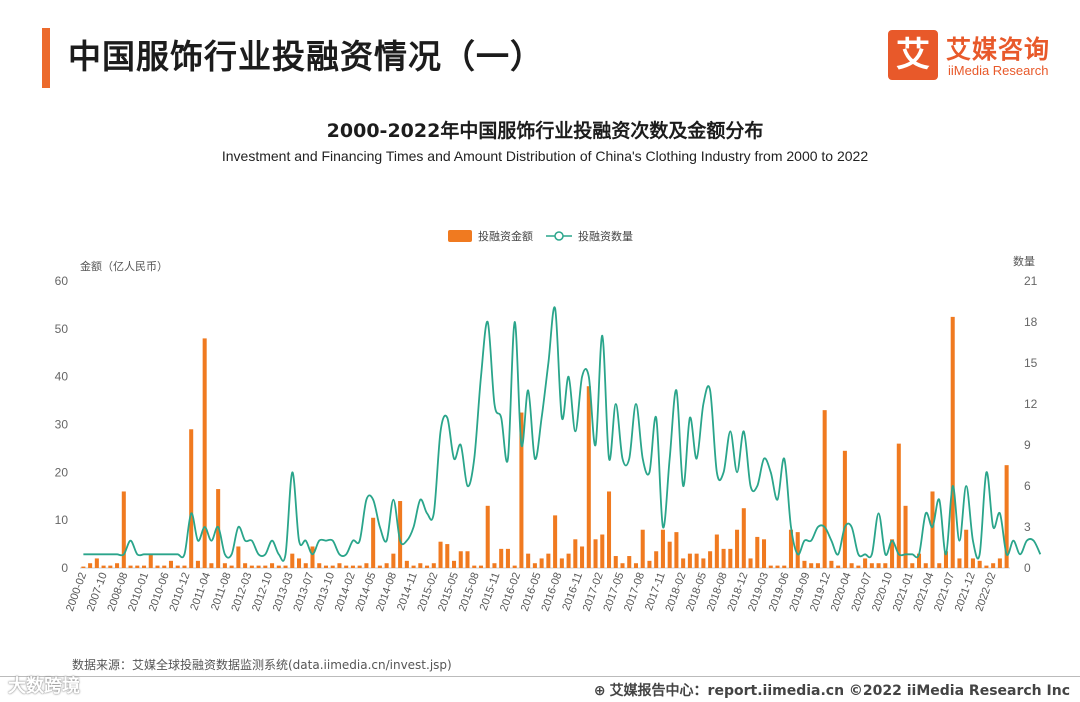 Image resolution: width=1080 pixels, height=702 pixels. Describe the element at coordinates (306, 56) in the screenshot. I see `page-title: 中国服饰行业投融资情况（一）` at that location.